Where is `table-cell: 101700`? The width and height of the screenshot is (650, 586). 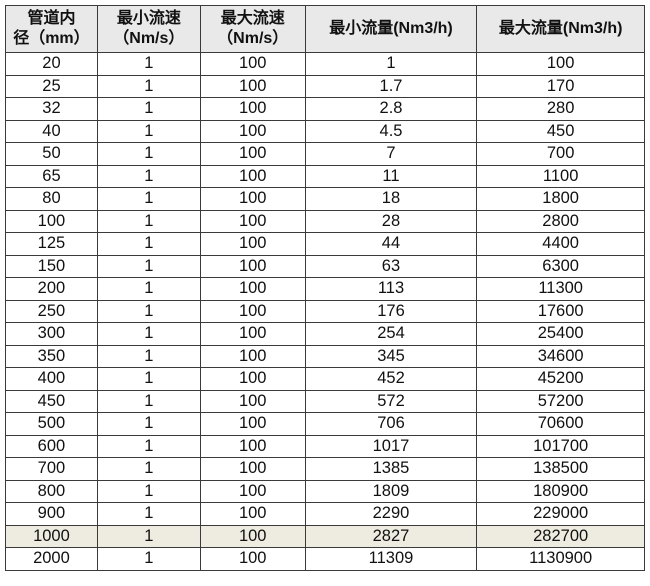
table-cell: 101700 is located at coordinates (560, 446).